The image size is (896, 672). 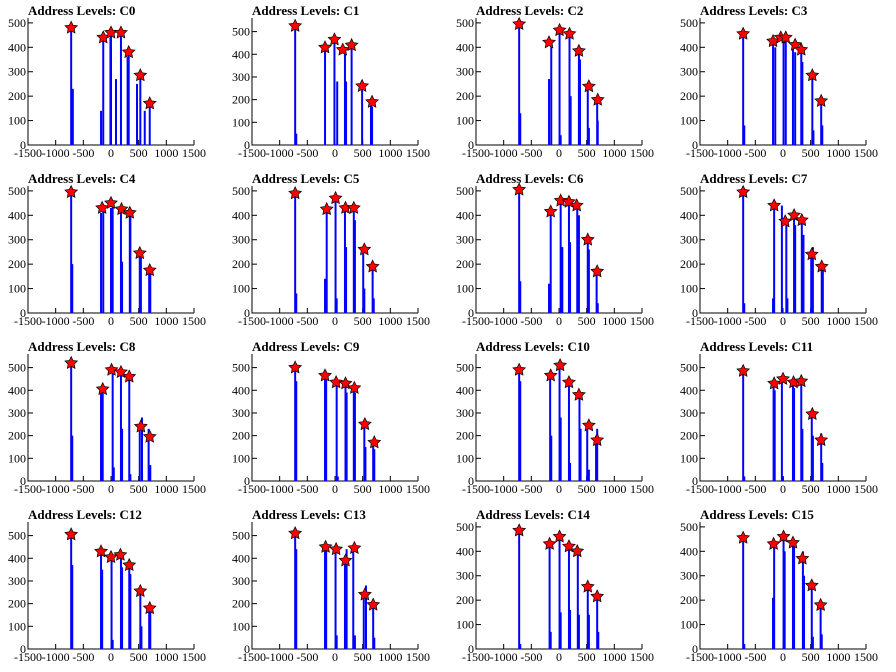 I want to click on chart-title: Address Levels: C12, so click(x=85, y=514).